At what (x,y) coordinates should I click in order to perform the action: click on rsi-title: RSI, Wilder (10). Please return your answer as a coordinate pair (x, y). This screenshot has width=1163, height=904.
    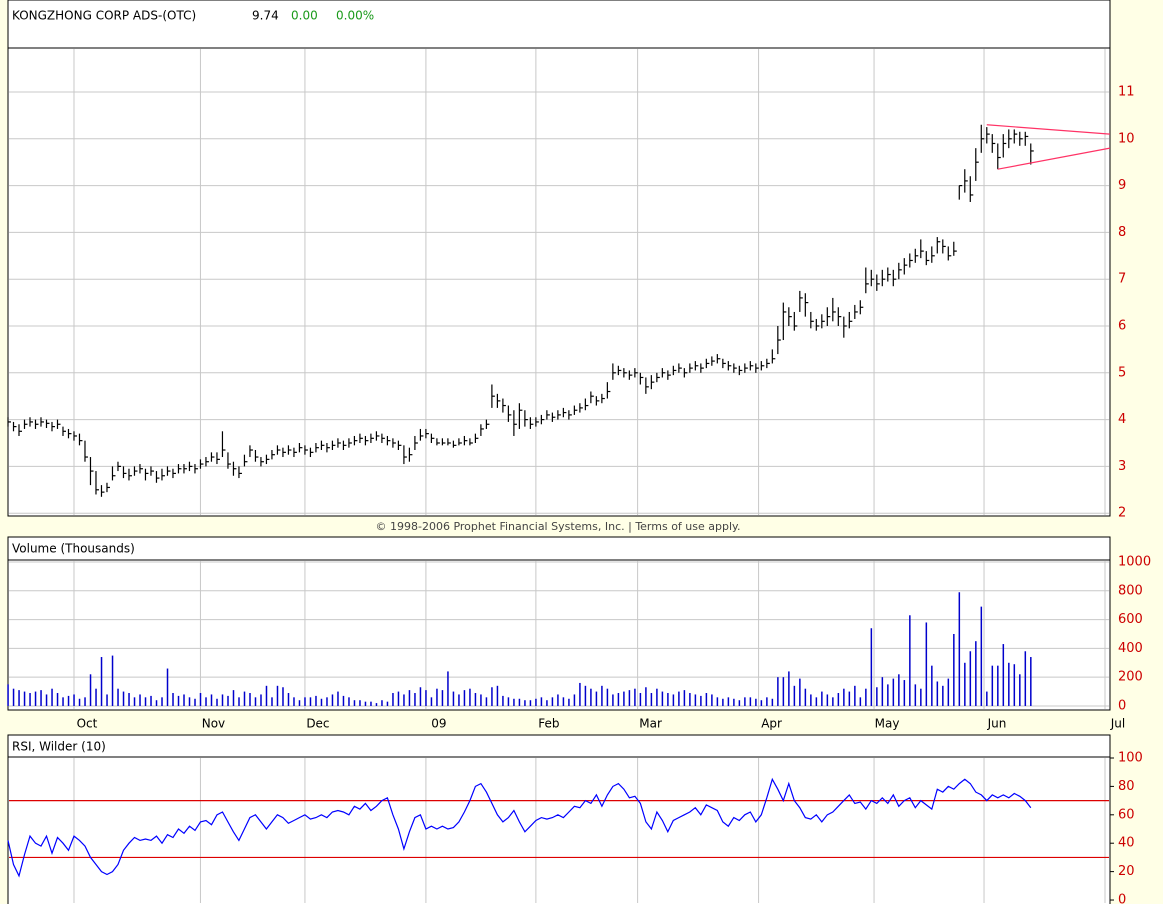
    Looking at the image, I should click on (59, 747).